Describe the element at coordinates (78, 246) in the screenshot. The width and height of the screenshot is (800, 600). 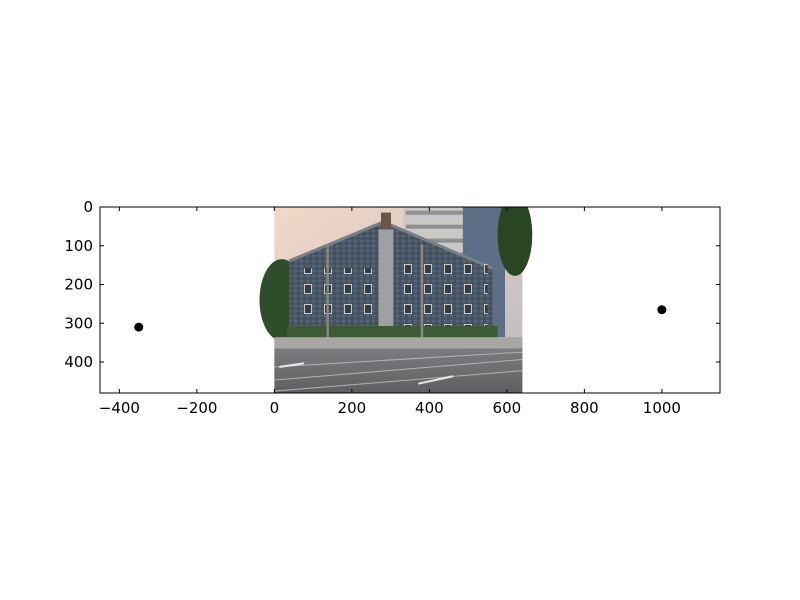
I see `y-tick-label: 100` at that location.